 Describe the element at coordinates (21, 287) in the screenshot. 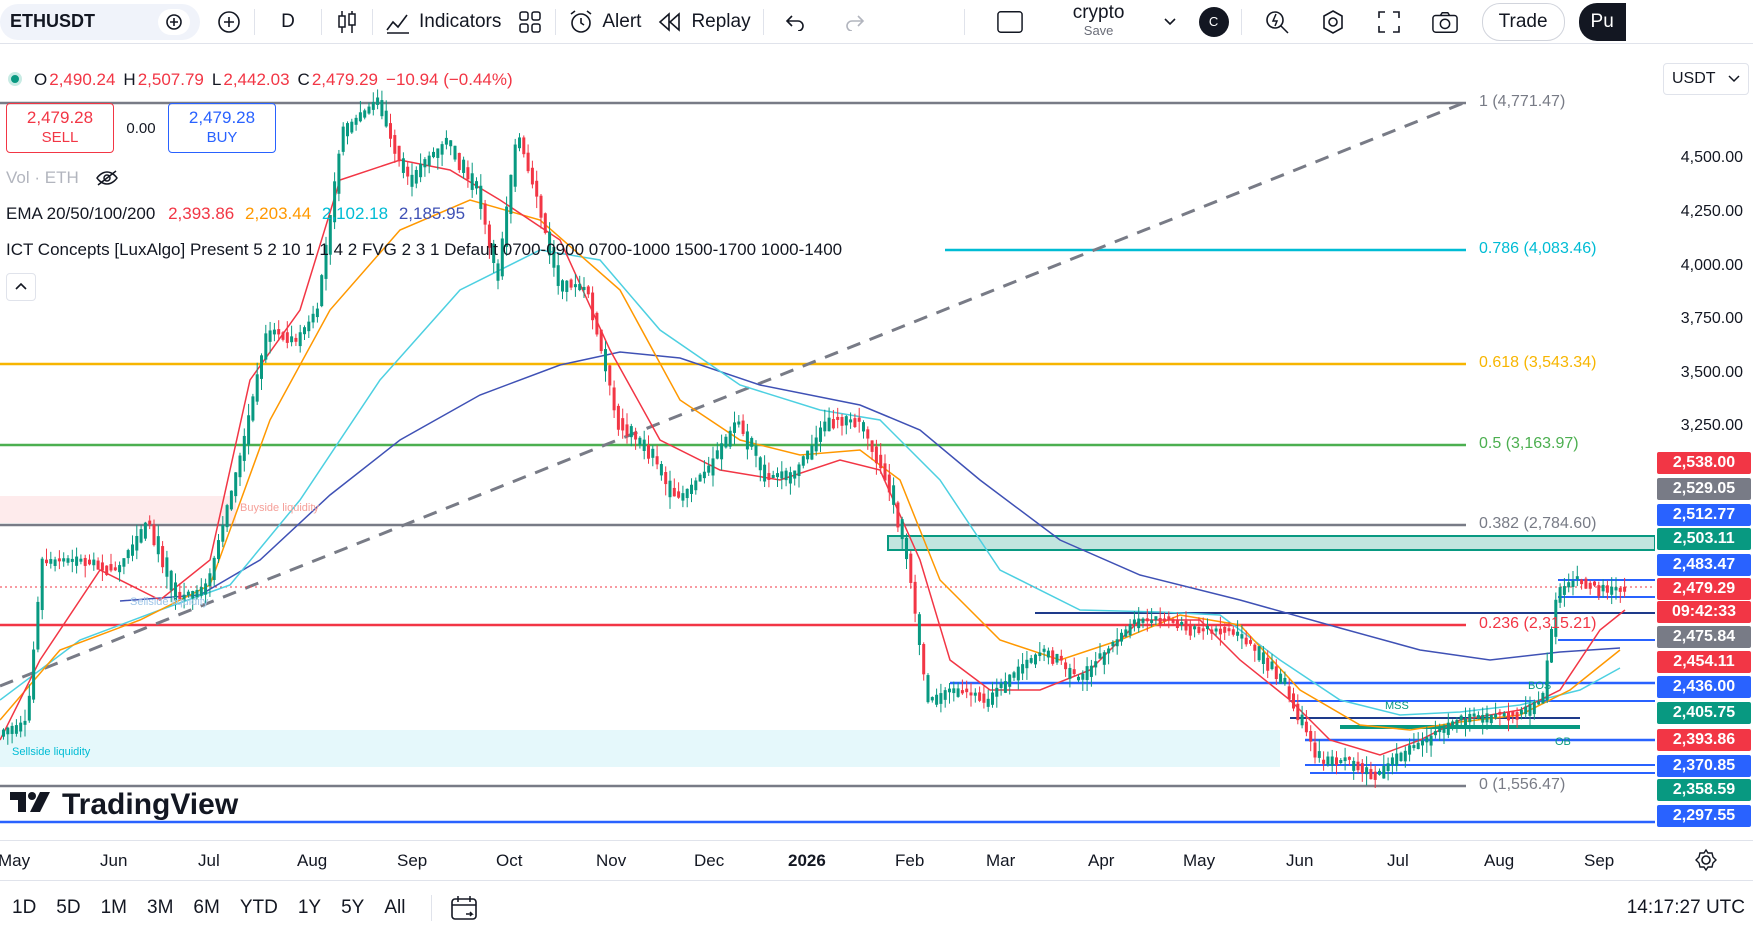

I see `collapse-legend-button` at that location.